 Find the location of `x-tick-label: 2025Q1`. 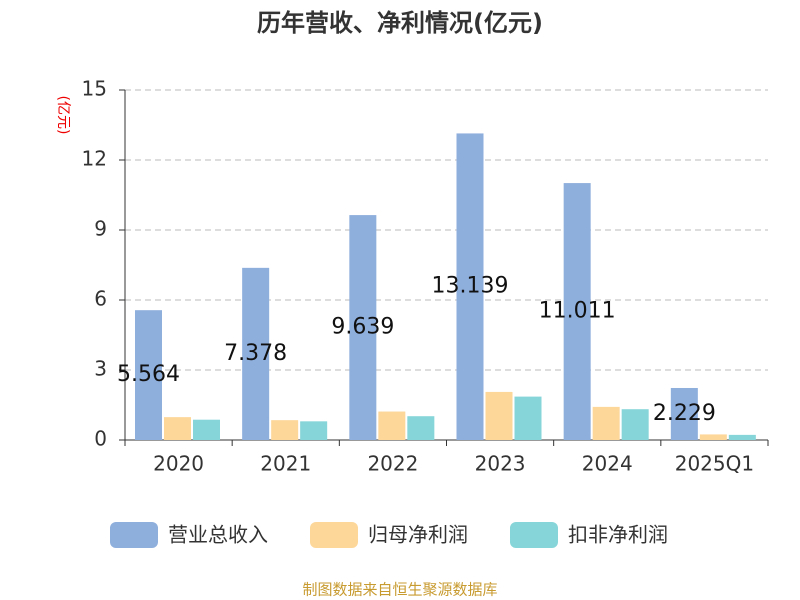

x-tick-label: 2025Q1 is located at coordinates (714, 464).